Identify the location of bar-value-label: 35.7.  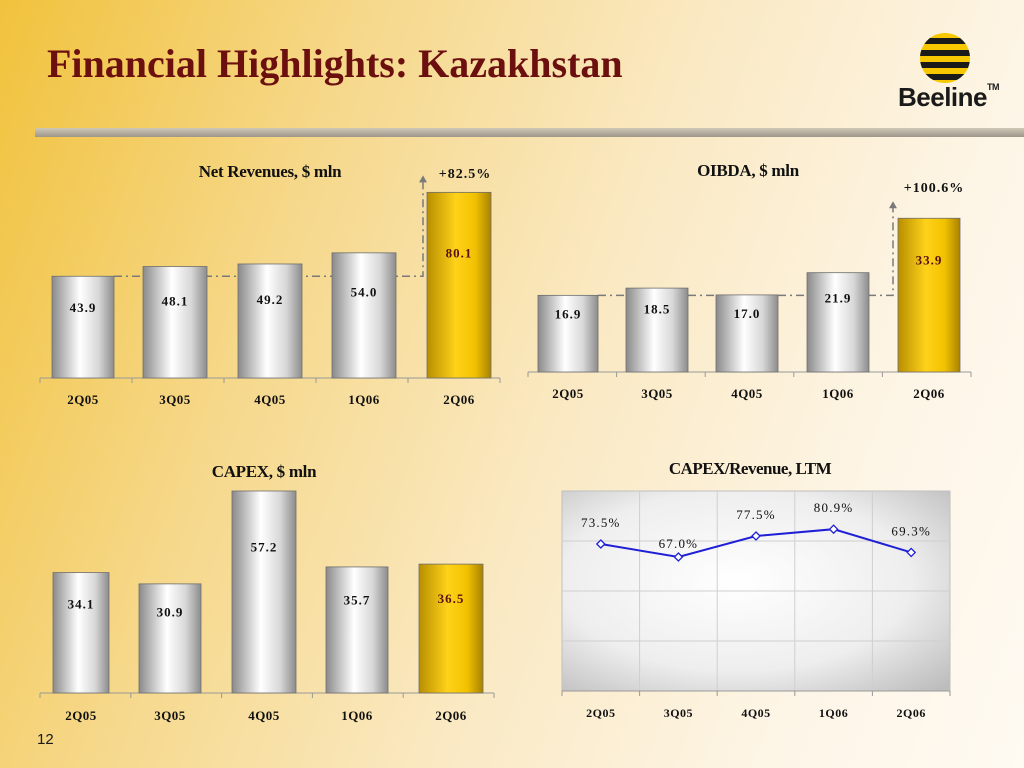
(357, 600).